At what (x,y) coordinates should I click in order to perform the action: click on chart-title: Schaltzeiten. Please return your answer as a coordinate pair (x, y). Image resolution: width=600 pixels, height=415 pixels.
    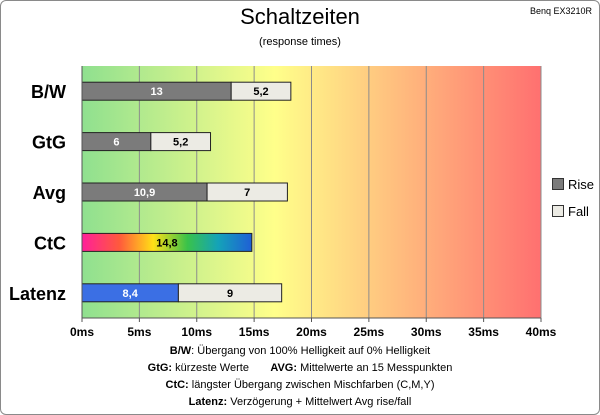
    Looking at the image, I should click on (300, 16).